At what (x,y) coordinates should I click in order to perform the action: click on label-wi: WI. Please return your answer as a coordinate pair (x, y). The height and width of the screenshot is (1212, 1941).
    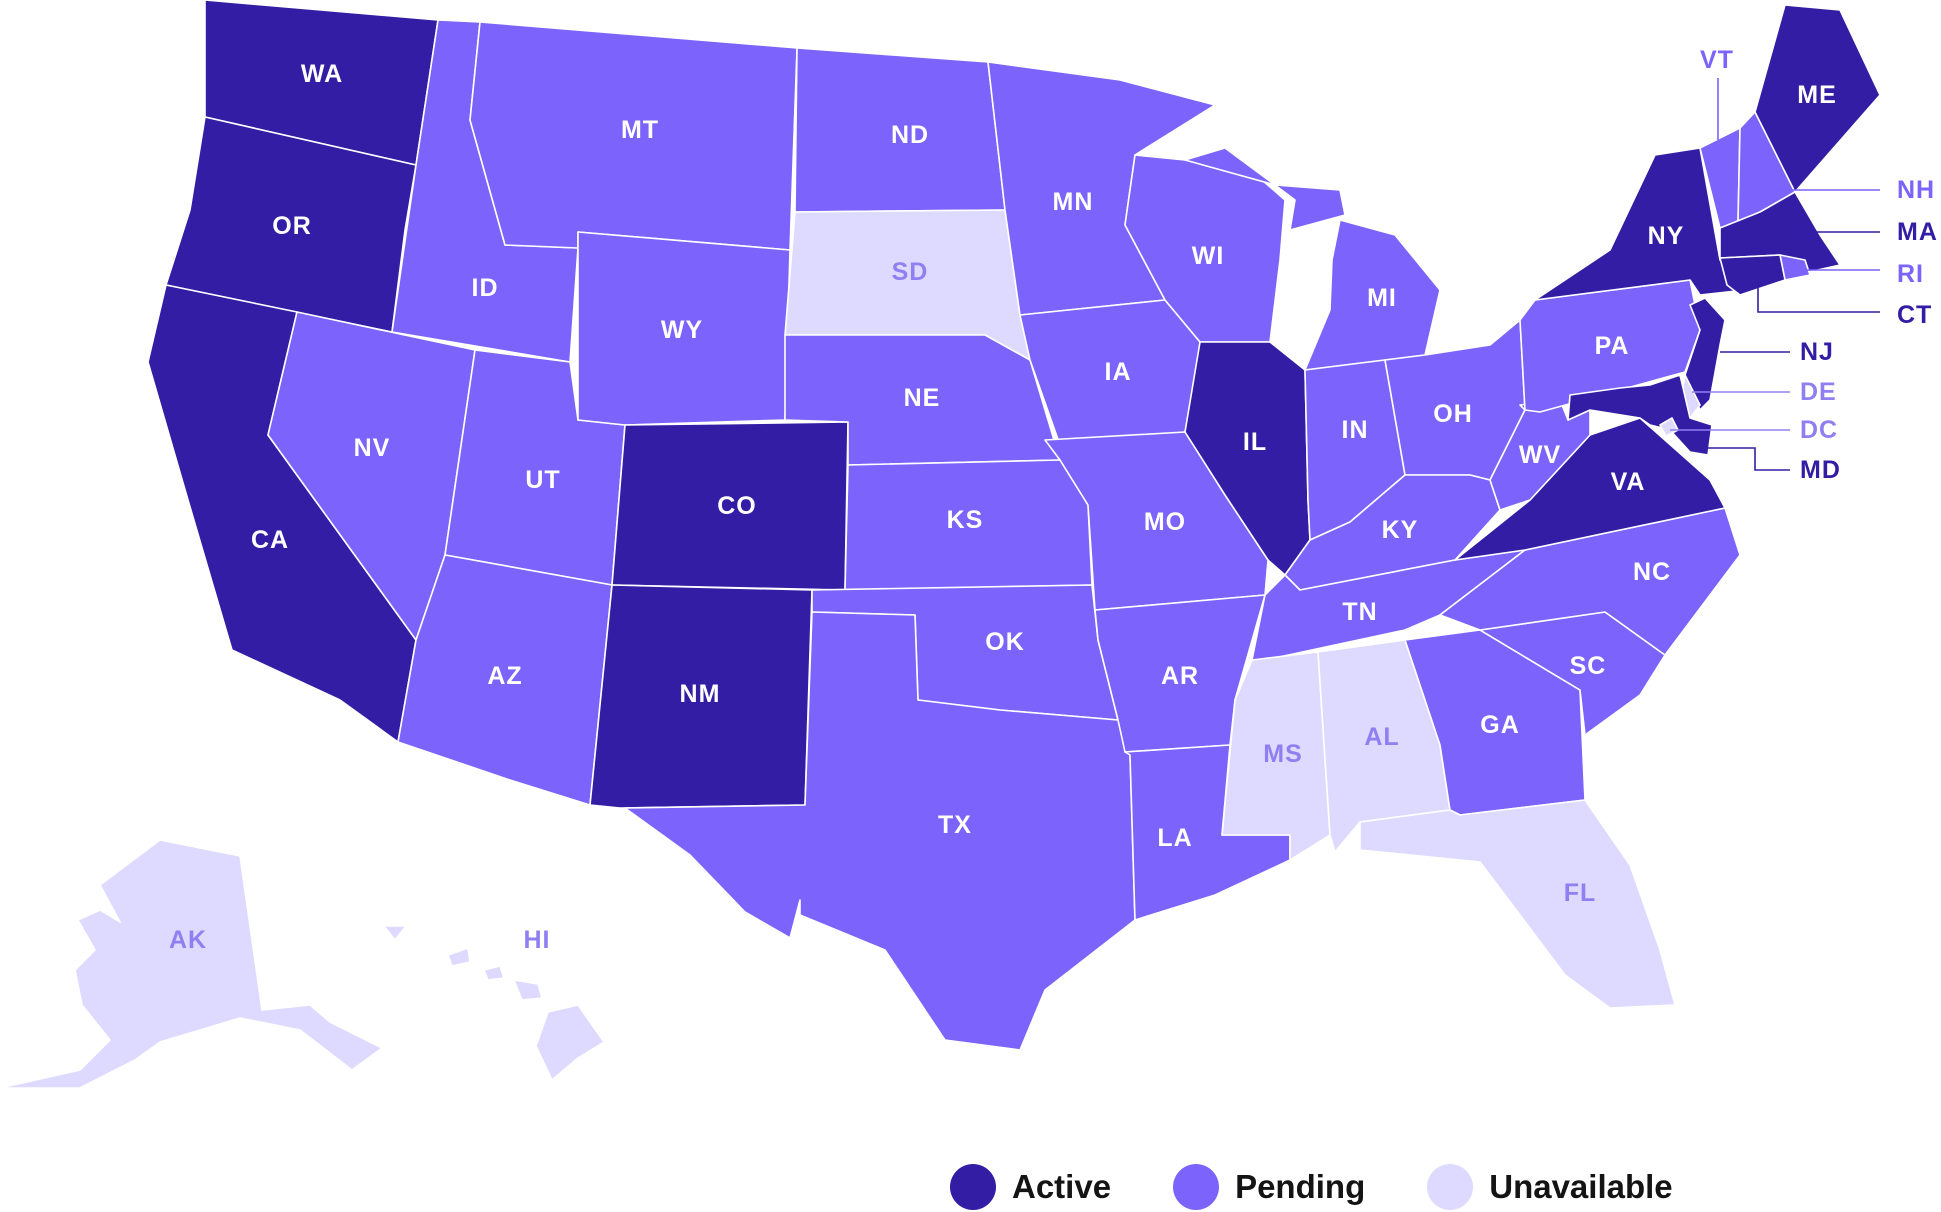
    Looking at the image, I should click on (1208, 256).